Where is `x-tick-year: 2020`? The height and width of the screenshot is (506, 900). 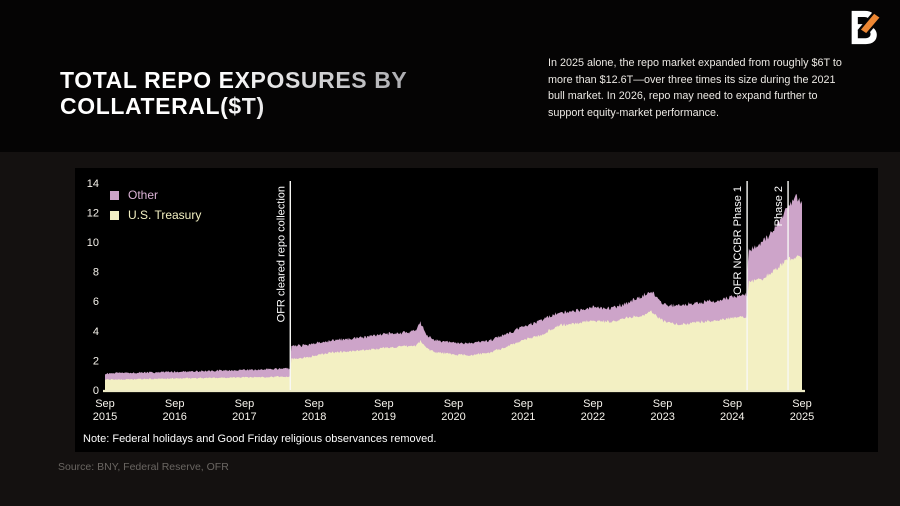
x-tick-year: 2020 is located at coordinates (453, 417).